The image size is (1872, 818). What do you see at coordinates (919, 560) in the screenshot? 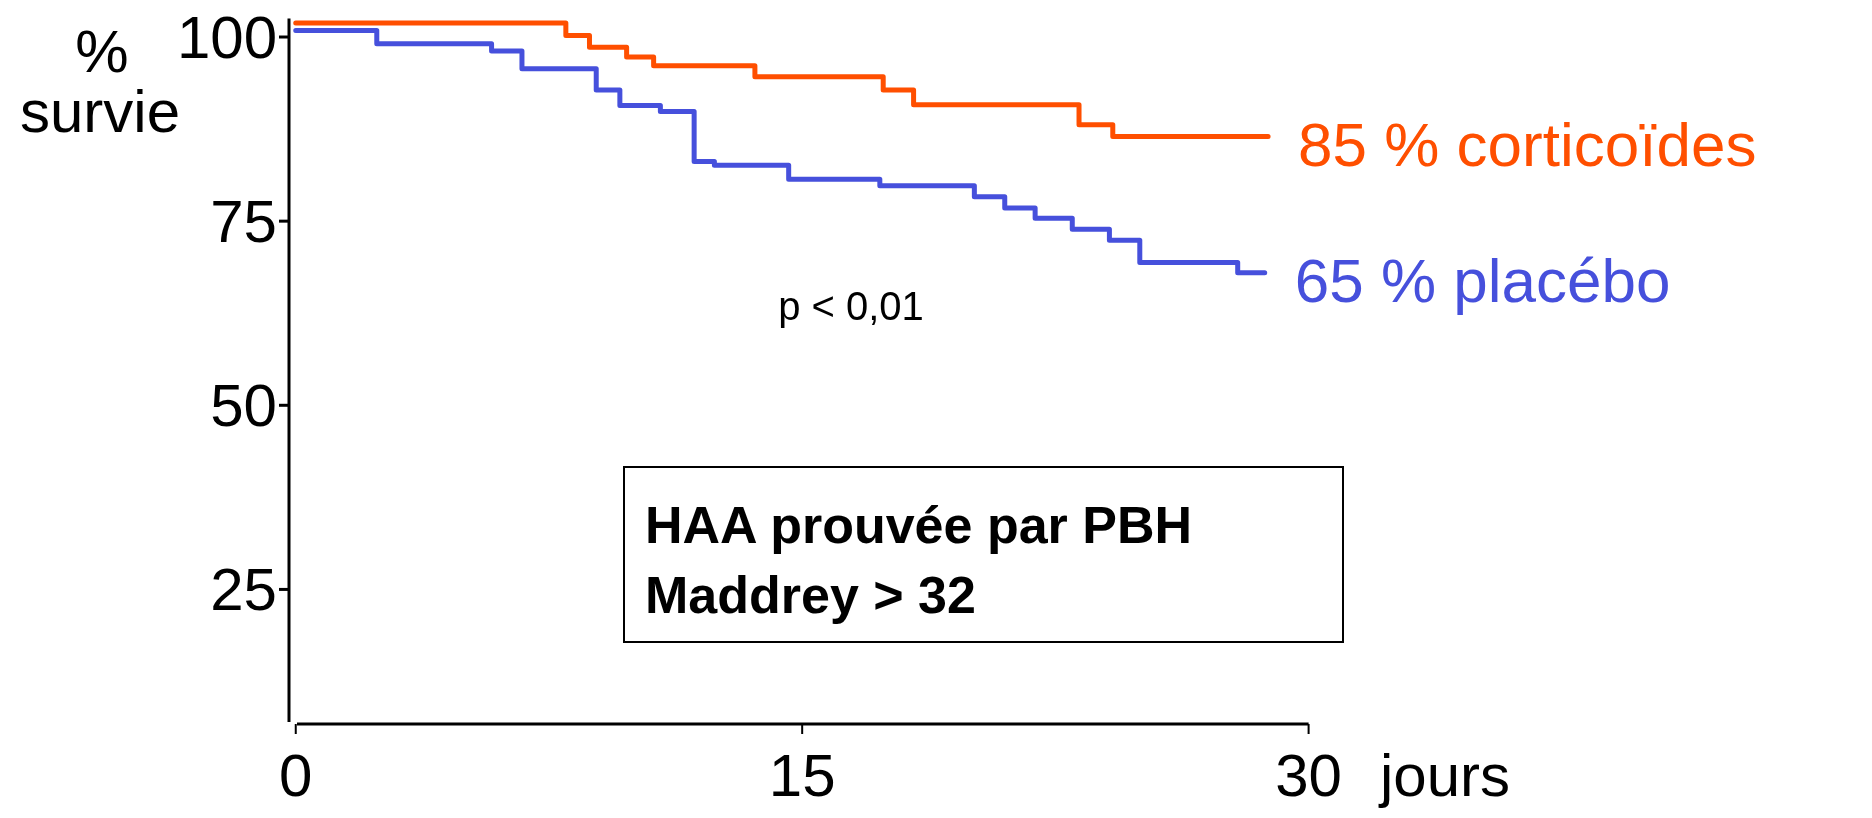
I see `annotation: HAA prouvée par PBH Maddrey > 32` at bounding box center [919, 560].